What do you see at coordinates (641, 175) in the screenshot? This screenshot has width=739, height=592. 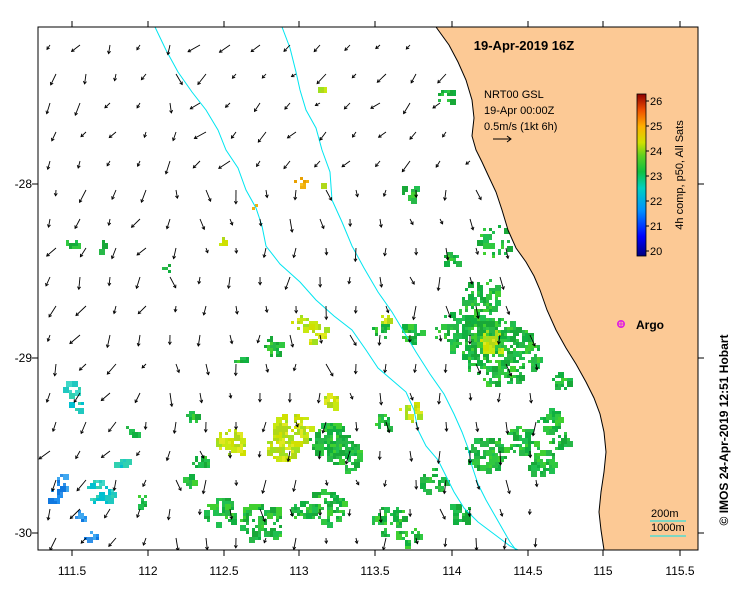 I see `colorbar-ramp` at bounding box center [641, 175].